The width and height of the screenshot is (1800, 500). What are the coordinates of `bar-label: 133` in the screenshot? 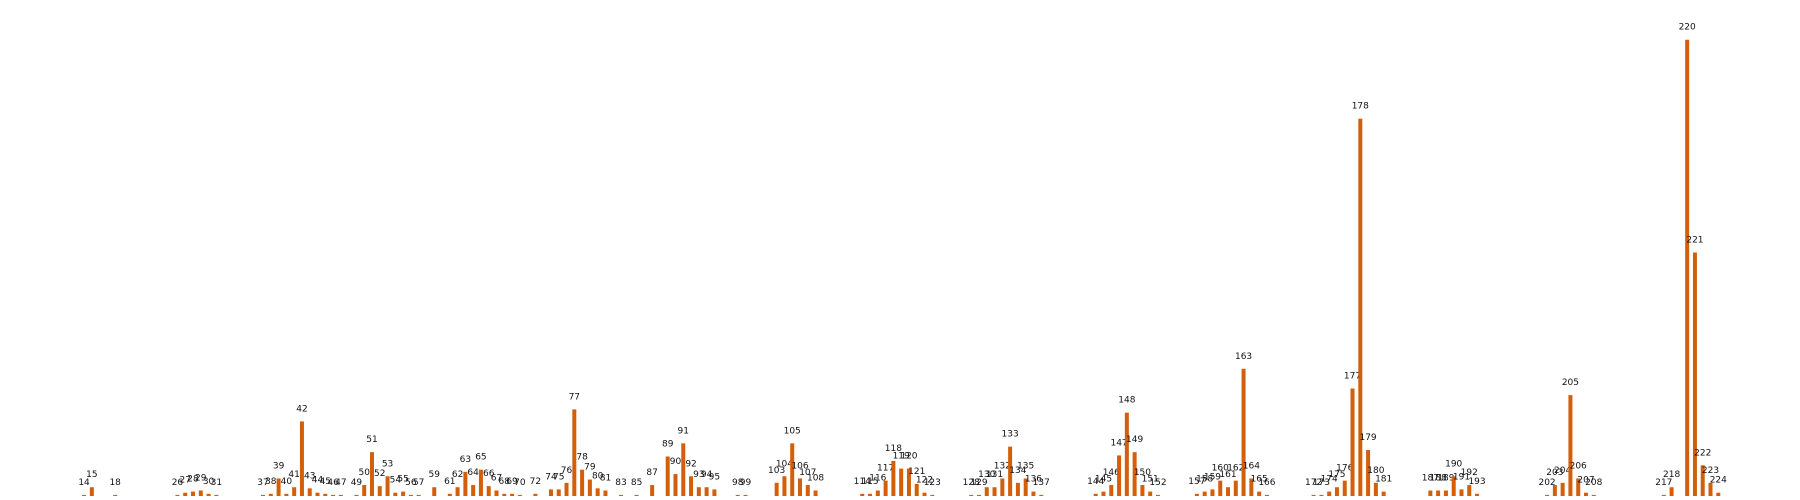 It's located at (1010, 435).